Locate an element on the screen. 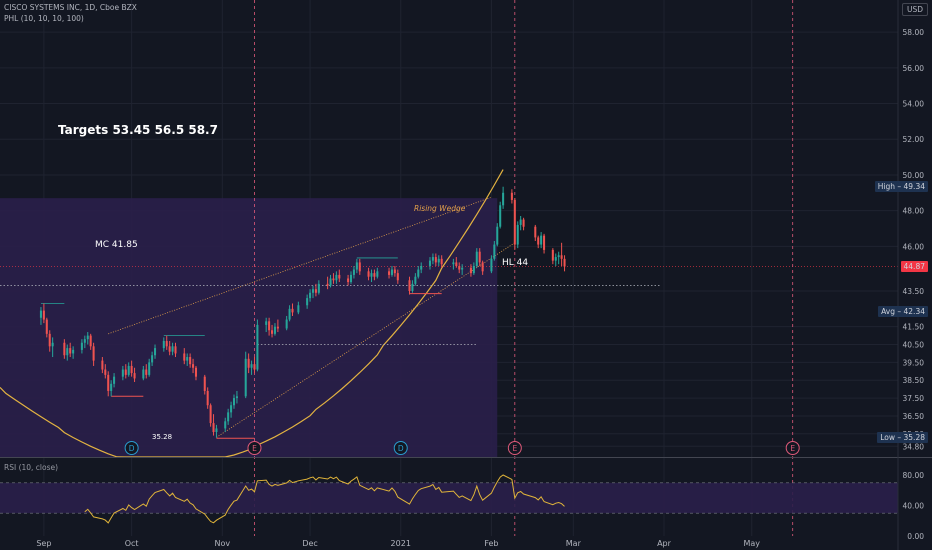  x-tick-label: Oct is located at coordinates (132, 543).